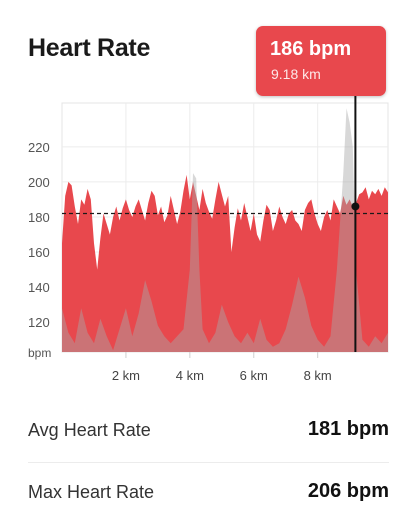 The width and height of the screenshot is (417, 512). I want to click on avg-heart-rate-label: Avg Heart Rate, so click(89, 430).